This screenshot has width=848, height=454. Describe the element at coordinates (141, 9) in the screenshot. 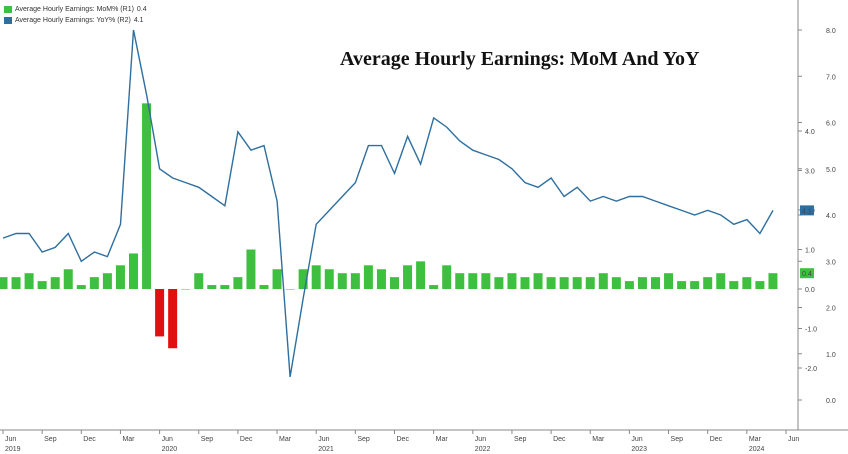

I see `legend-value-mom: 0.4` at that location.